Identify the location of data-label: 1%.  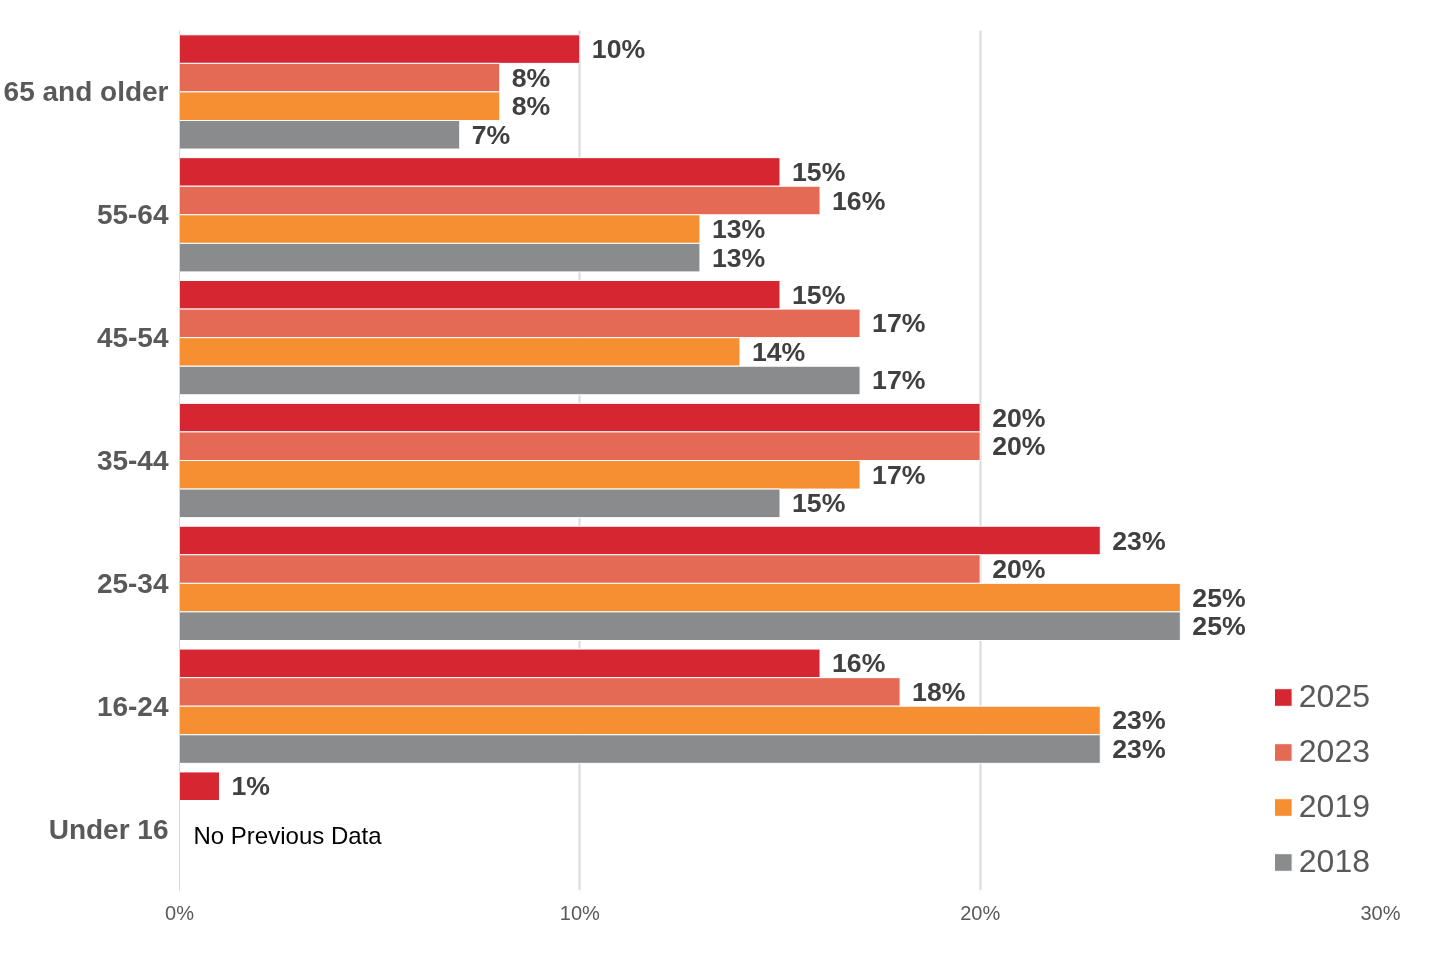
(251, 786).